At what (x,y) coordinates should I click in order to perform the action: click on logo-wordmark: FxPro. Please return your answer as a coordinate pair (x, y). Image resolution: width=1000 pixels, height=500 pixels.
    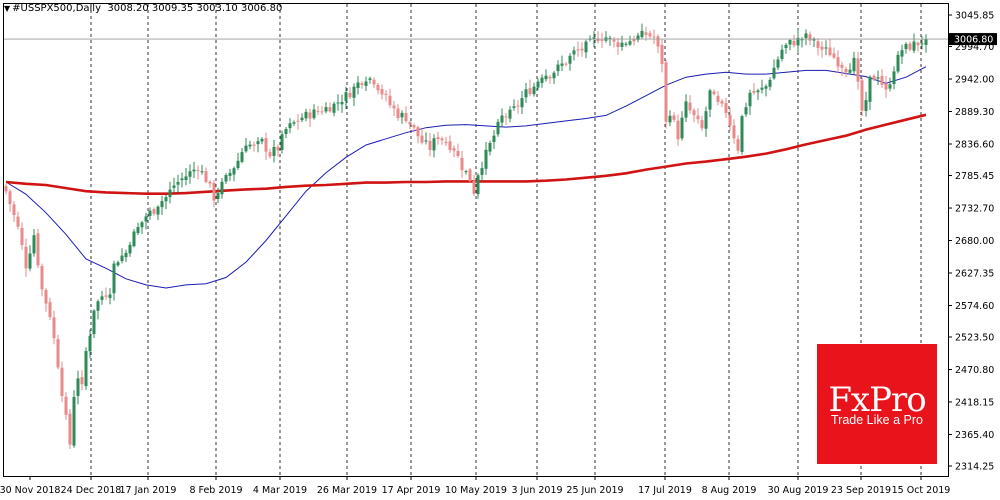
    Looking at the image, I should click on (877, 400).